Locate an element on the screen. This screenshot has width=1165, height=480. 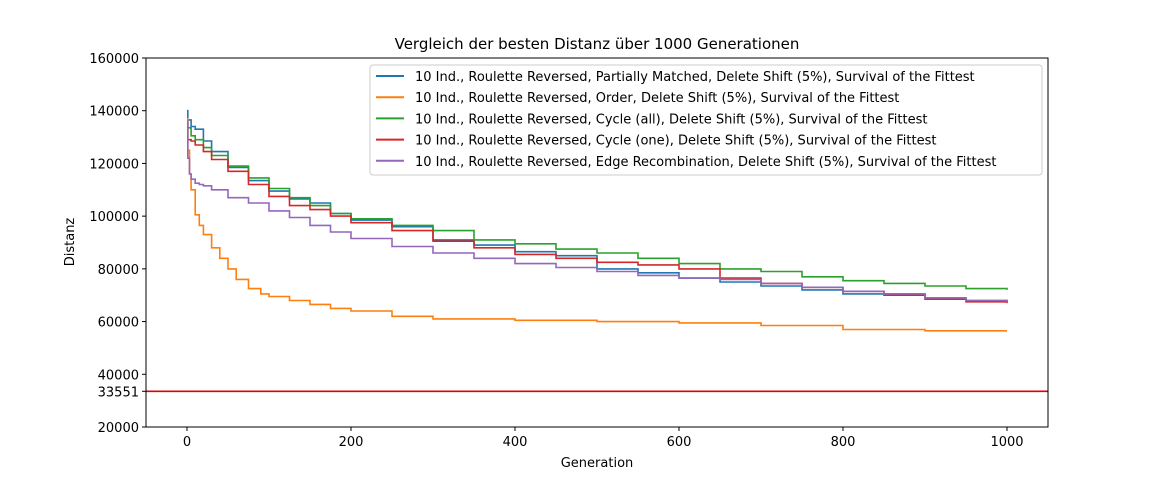
legend-box is located at coordinates (706, 120).